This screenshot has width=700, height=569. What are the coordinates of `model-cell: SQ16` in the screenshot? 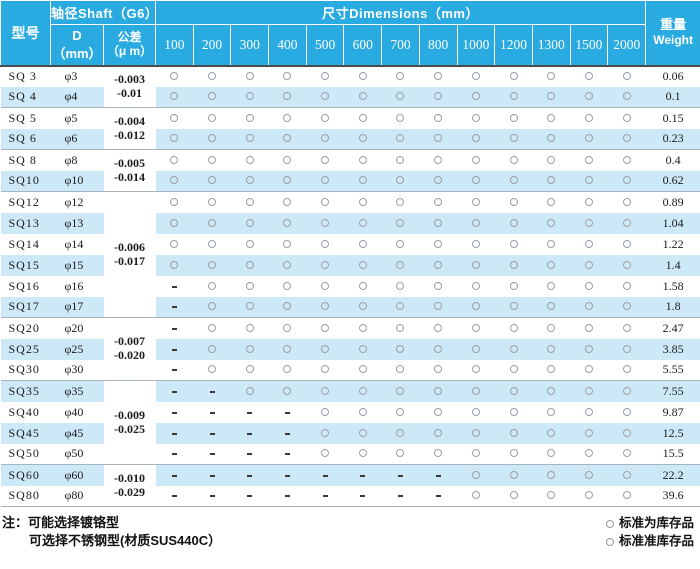 It's located at (25, 286).